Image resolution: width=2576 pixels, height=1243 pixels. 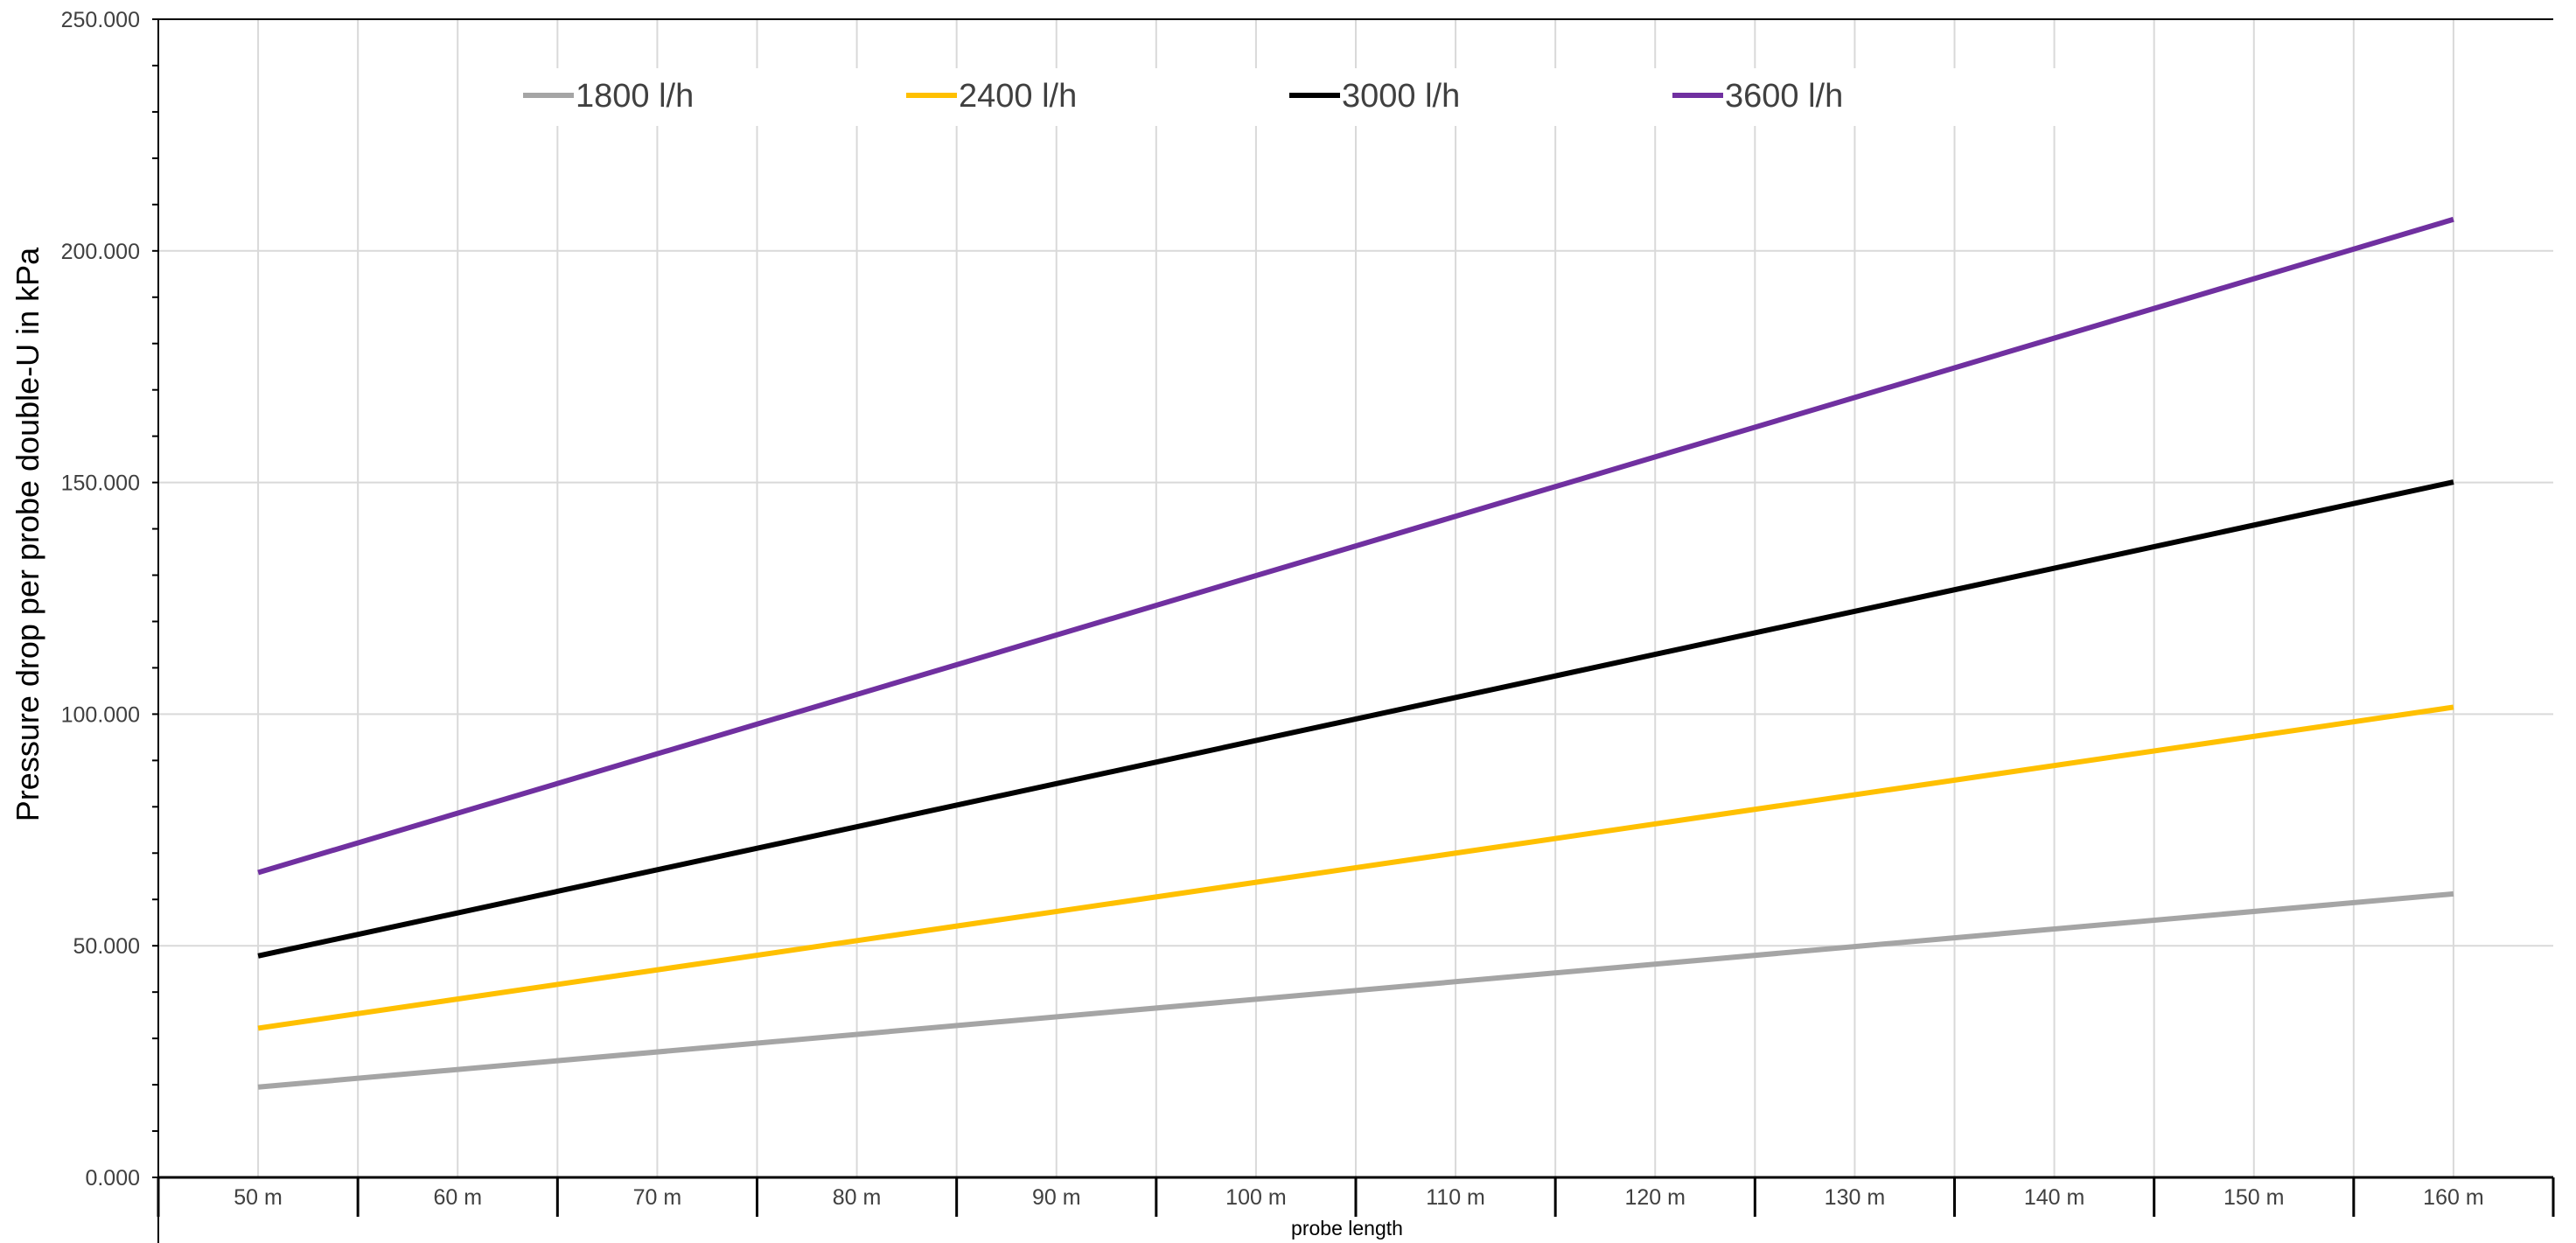 What do you see at coordinates (100, 714) in the screenshot?
I see `y-tick-label: 100.000` at bounding box center [100, 714].